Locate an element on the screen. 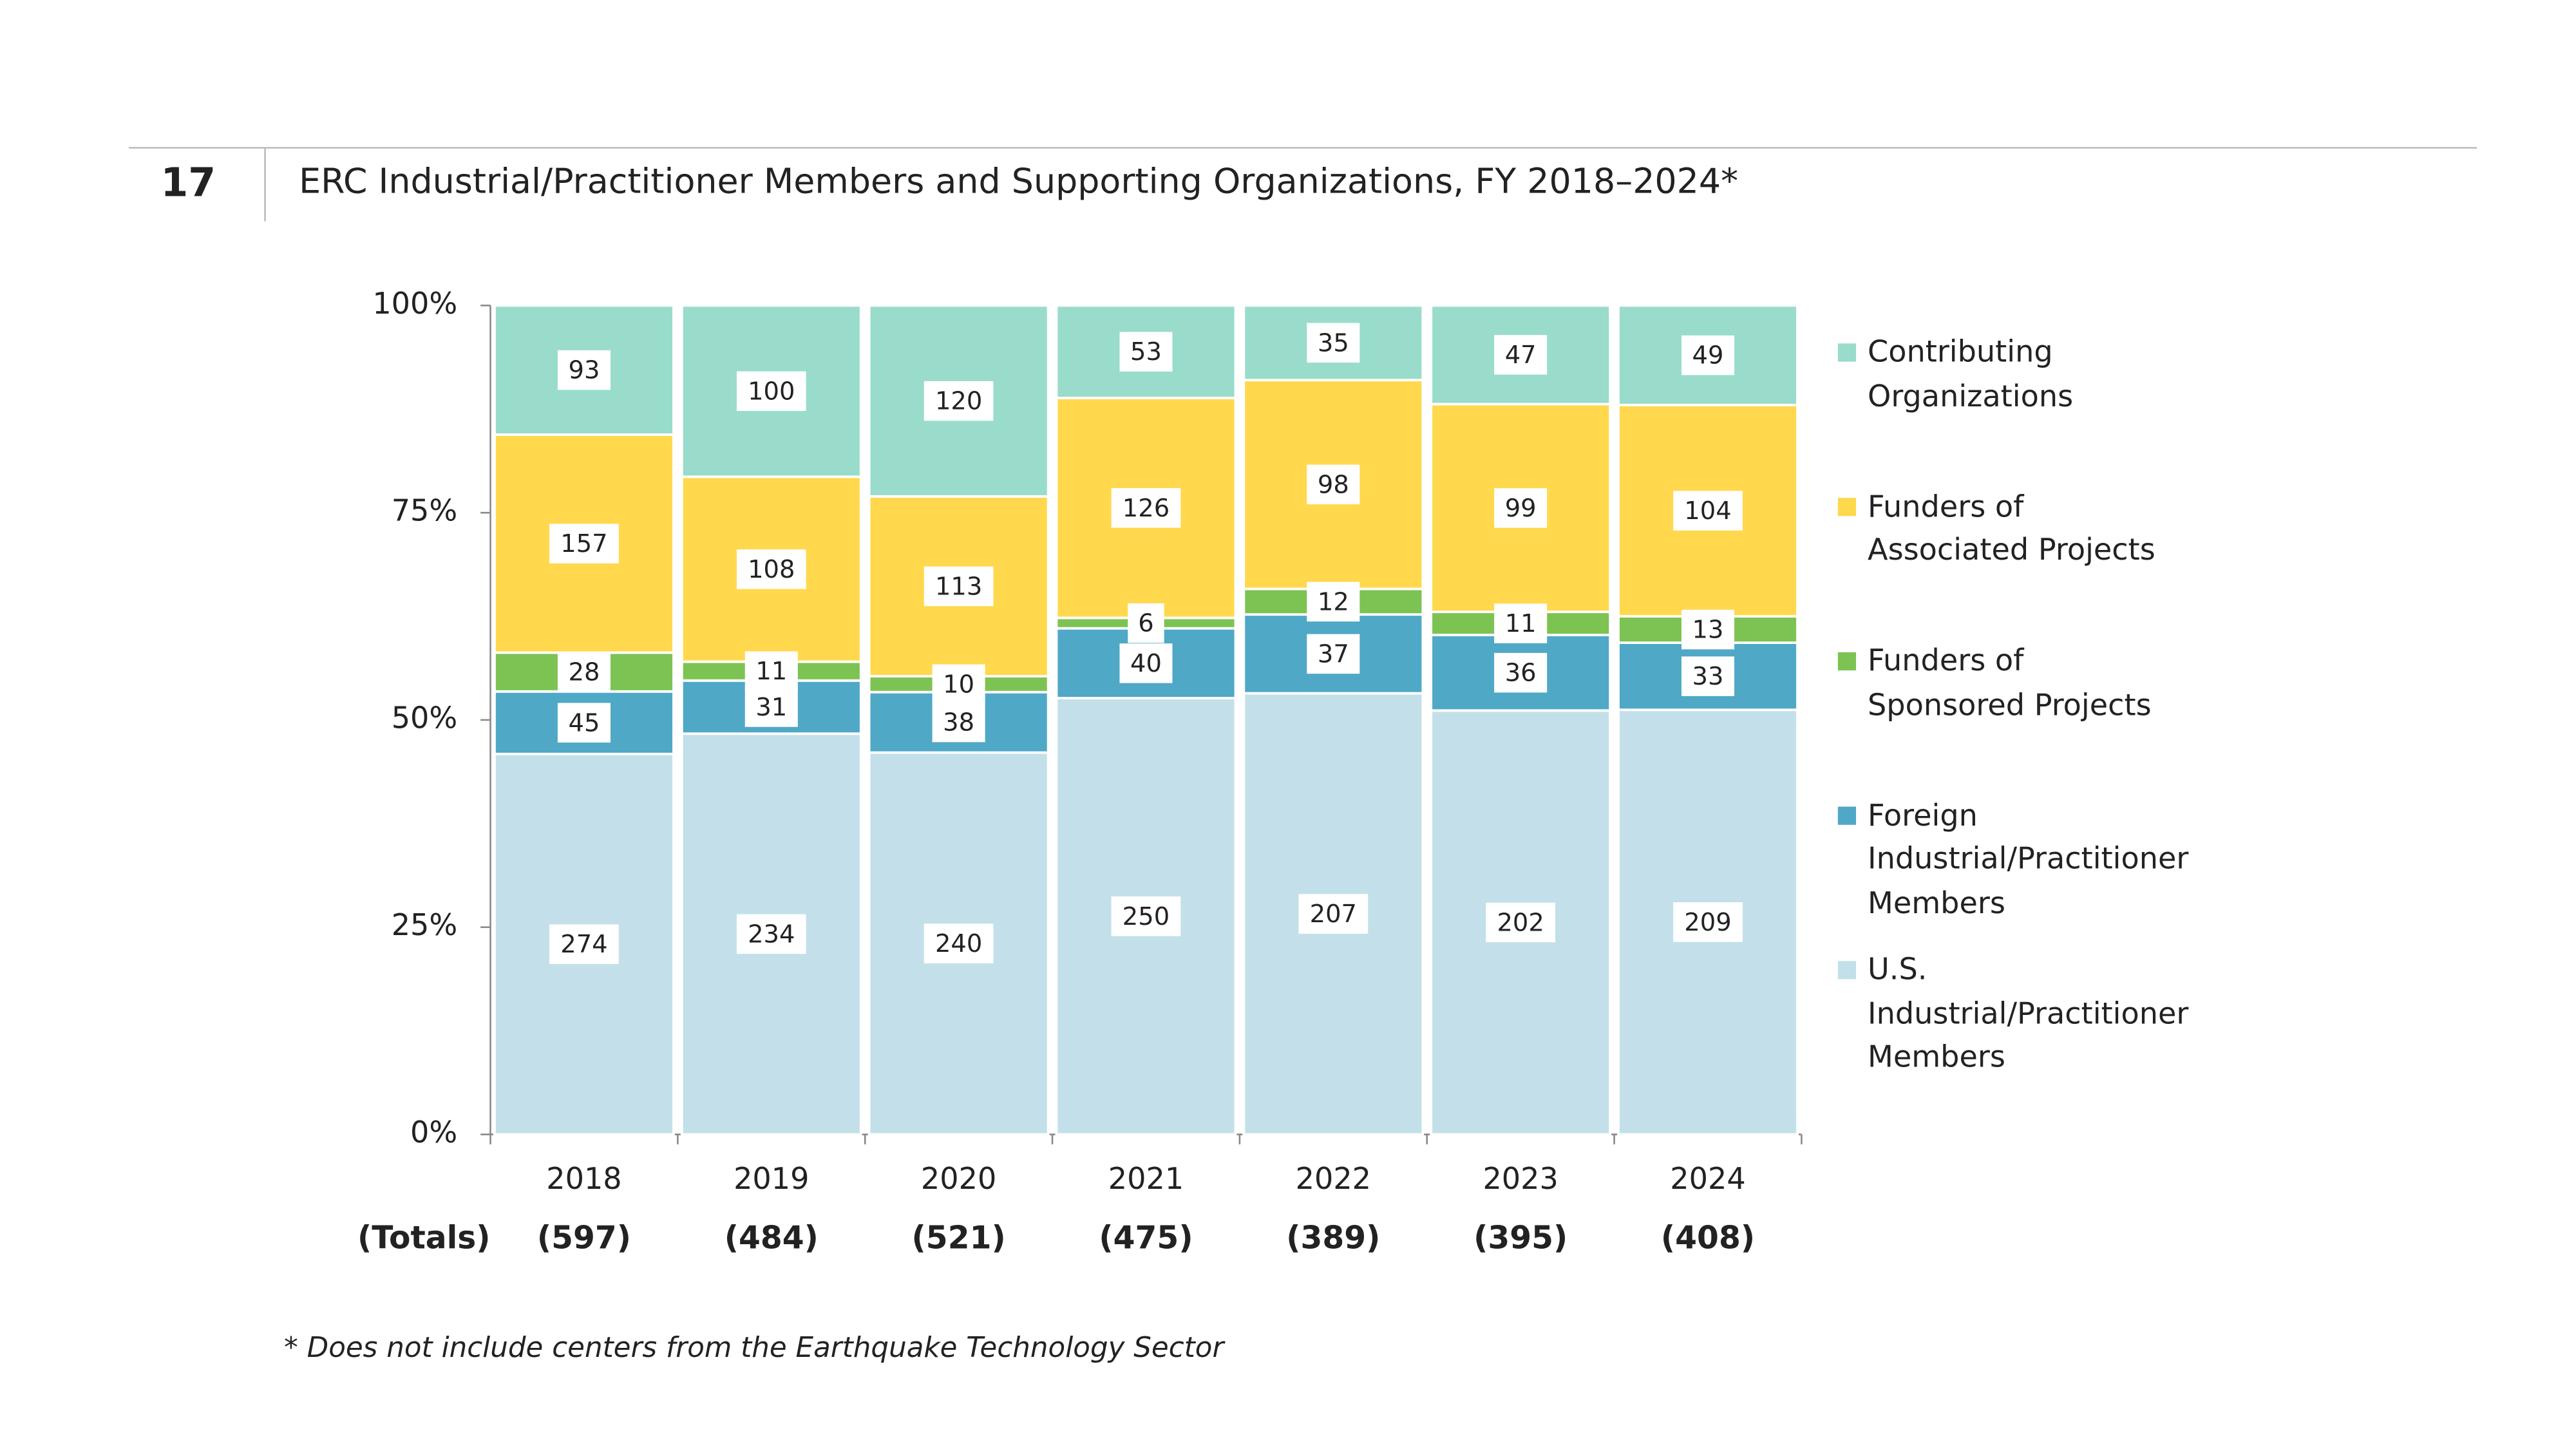 The height and width of the screenshot is (1449, 2576). data-label: 104 is located at coordinates (1708, 512).